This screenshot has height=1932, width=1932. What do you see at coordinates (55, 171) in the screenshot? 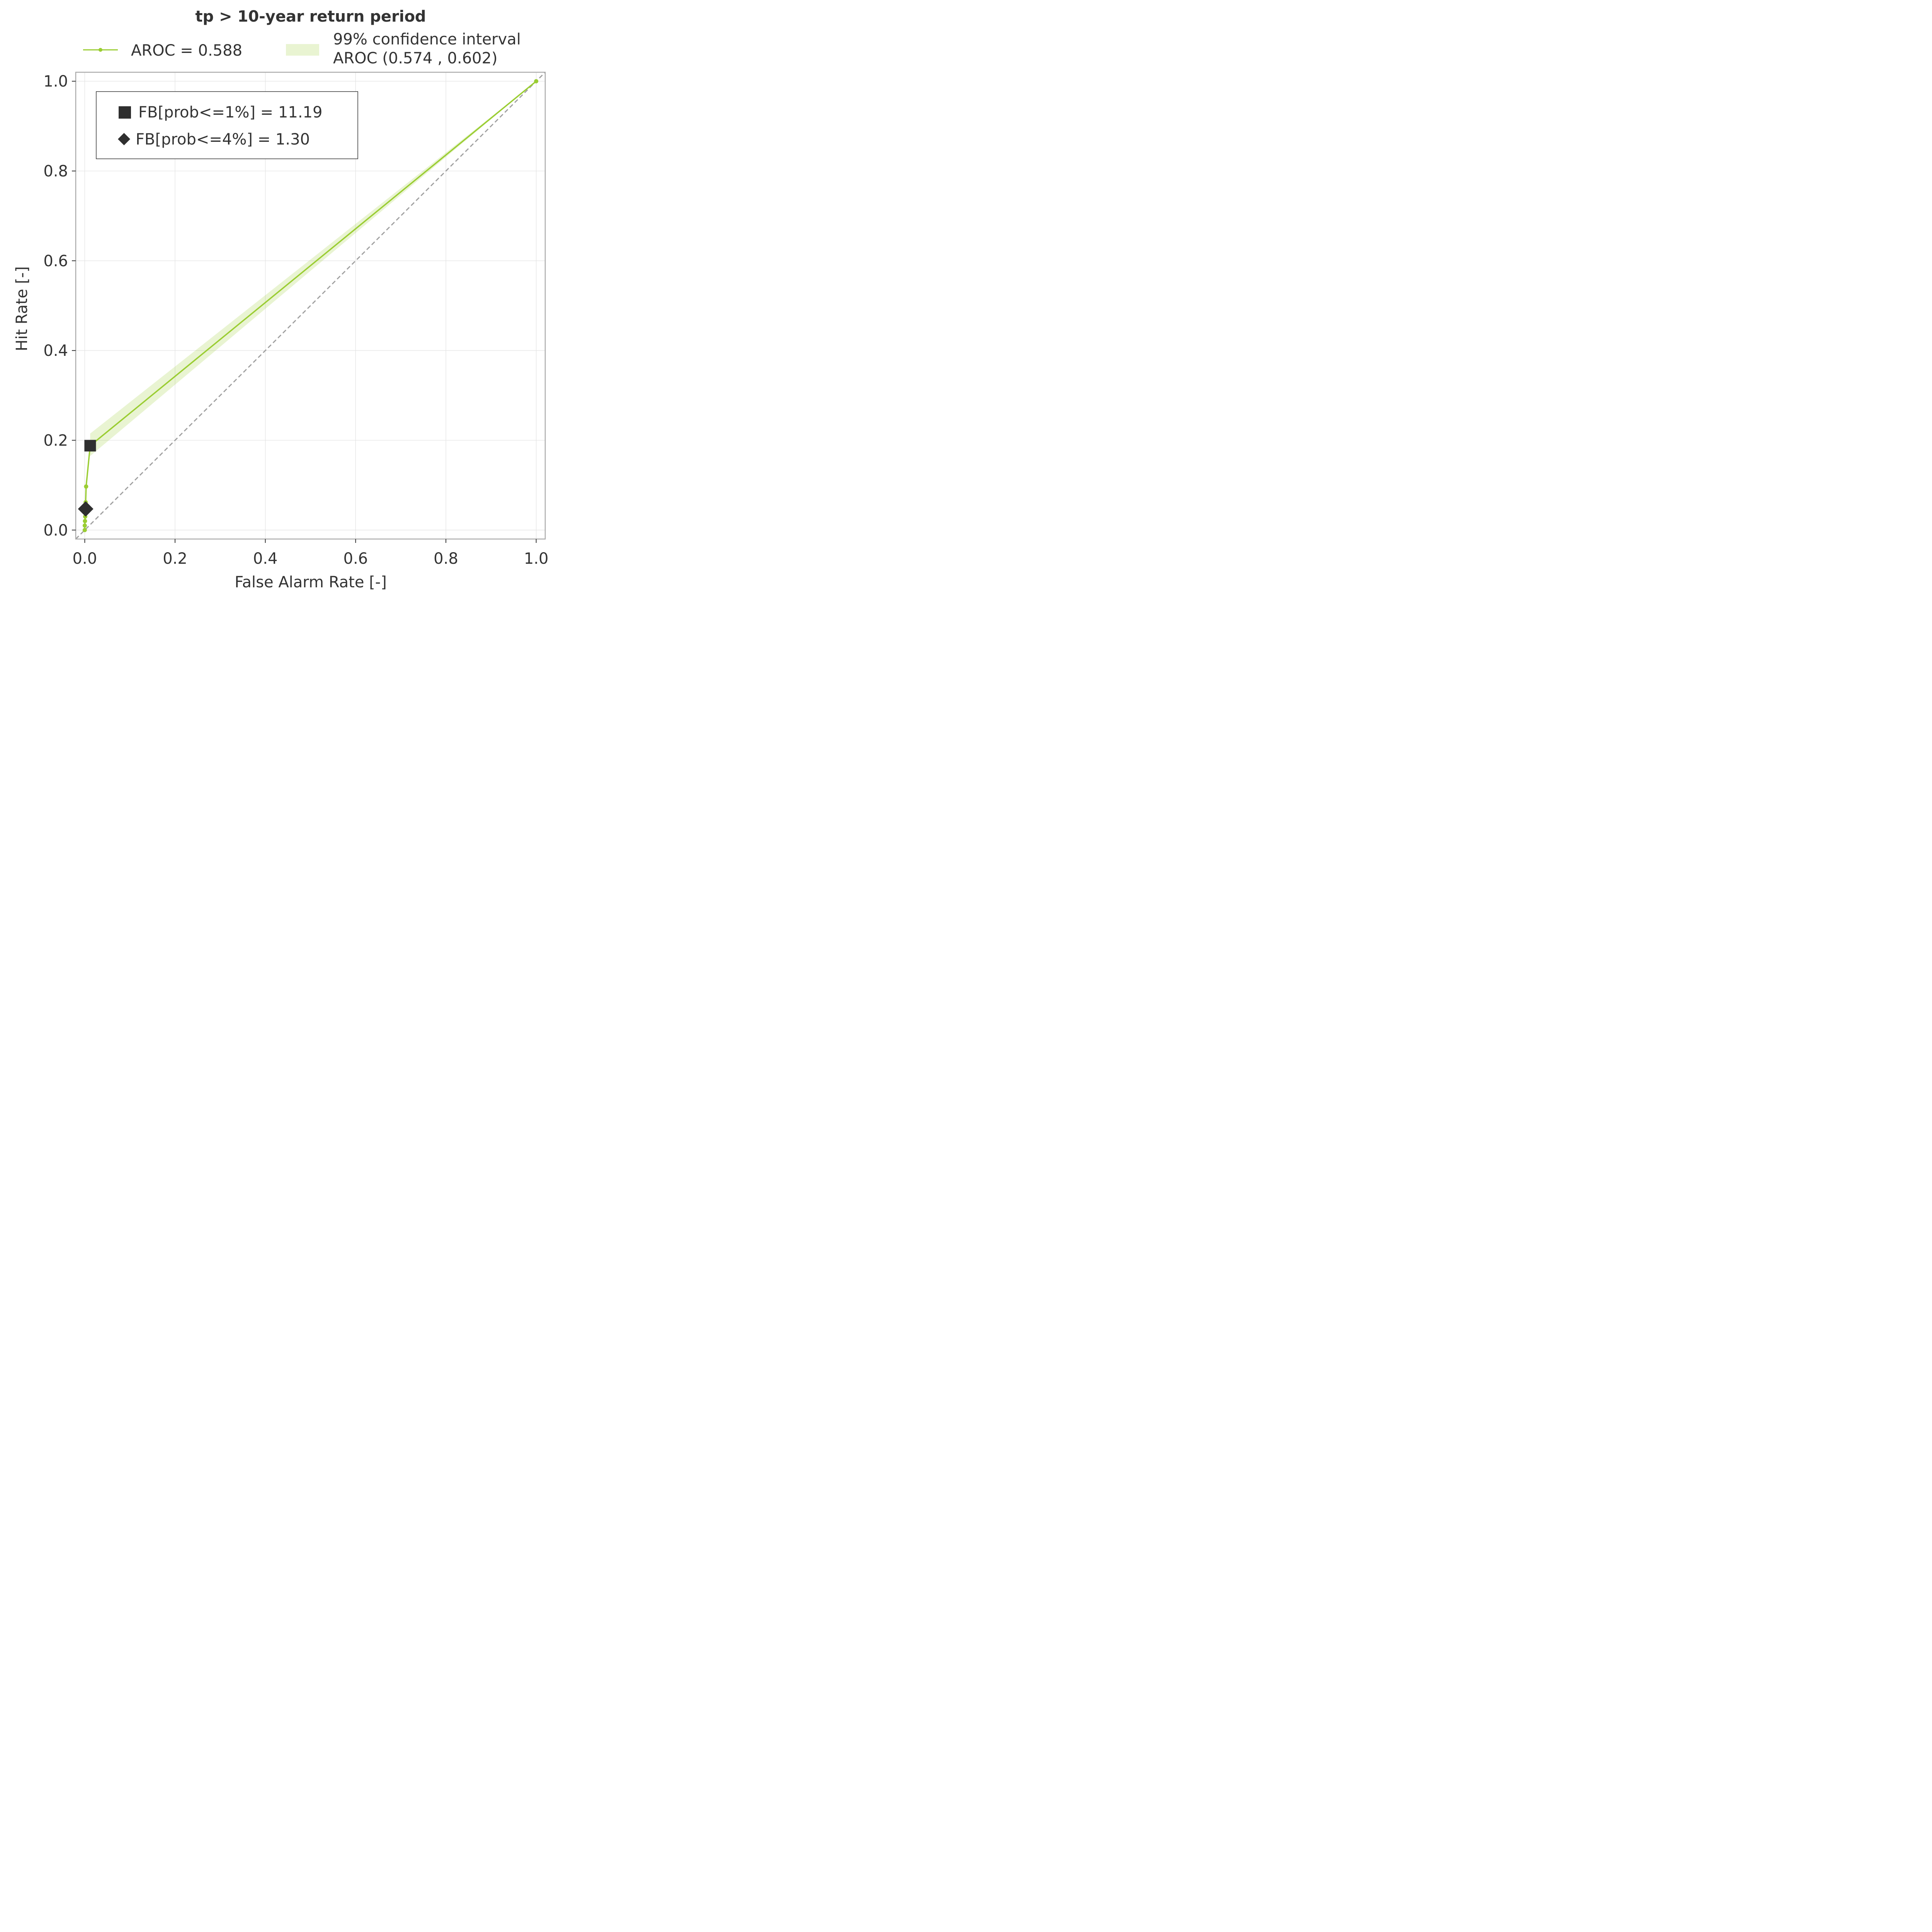
I see `y-tick-label: 0.8` at bounding box center [55, 171].